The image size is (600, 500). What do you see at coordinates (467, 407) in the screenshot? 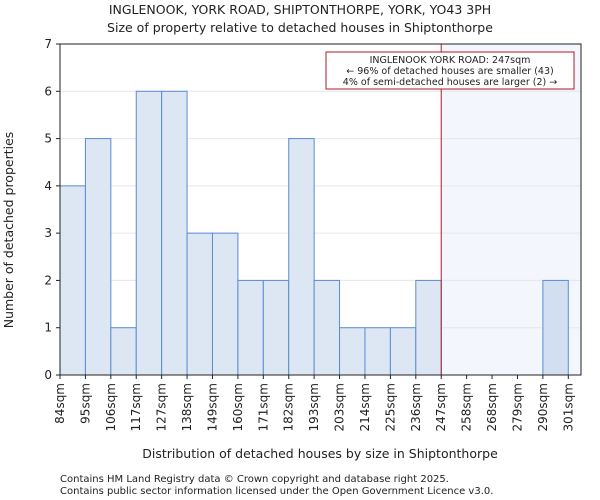
I see `x-tick-label: 258sqm` at bounding box center [467, 407].